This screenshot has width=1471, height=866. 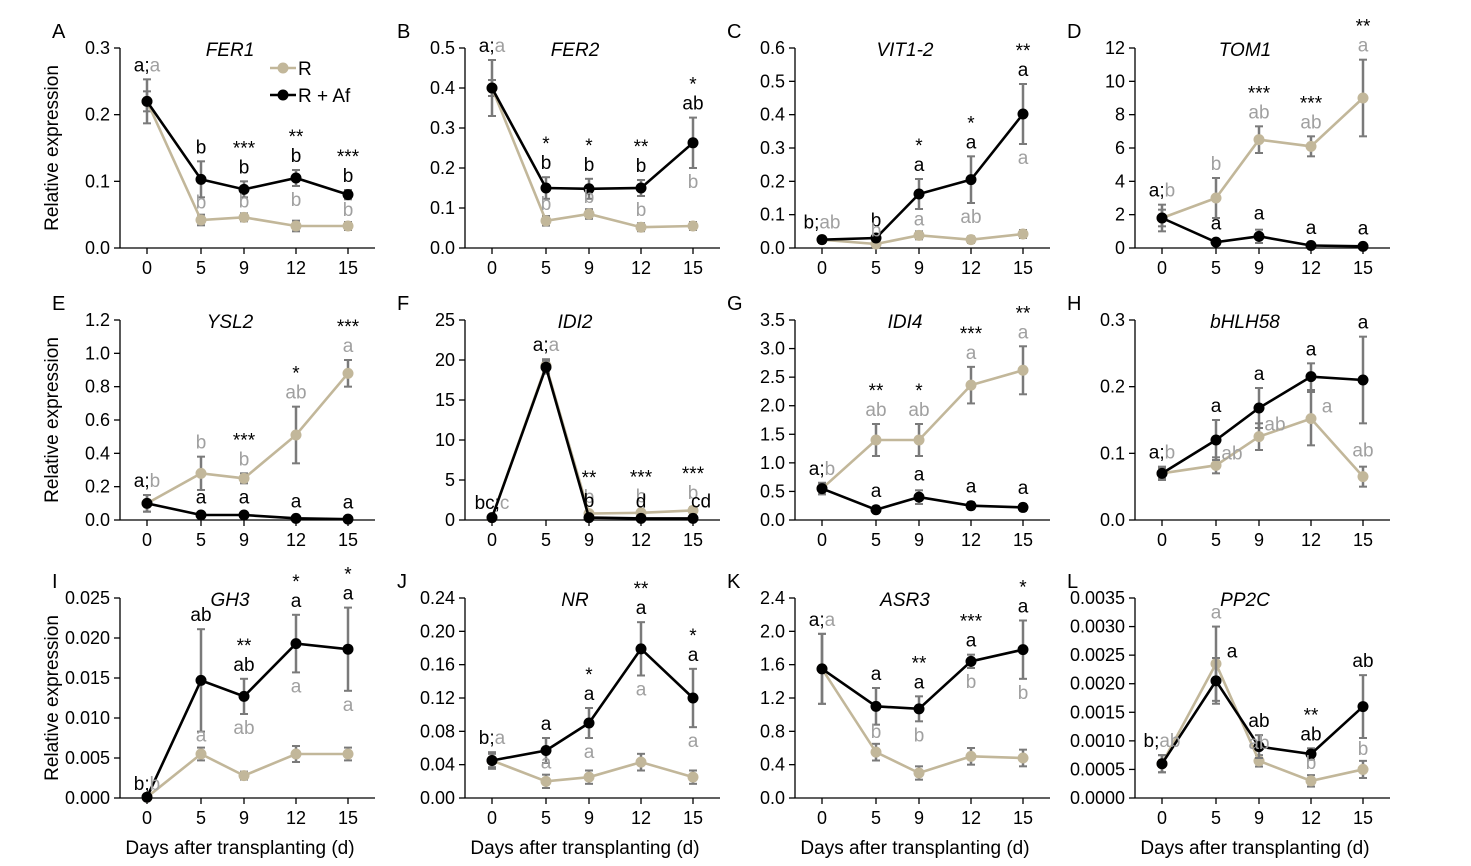 I want to click on panel-title: TOM1, so click(x=1245, y=50).